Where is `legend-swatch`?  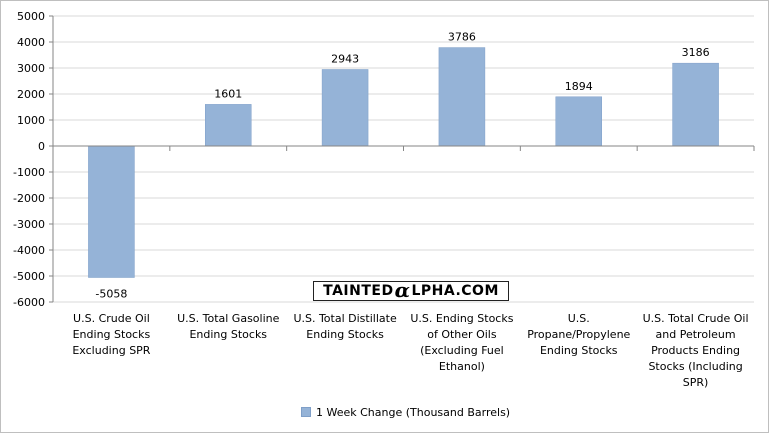
legend-swatch is located at coordinates (306, 412).